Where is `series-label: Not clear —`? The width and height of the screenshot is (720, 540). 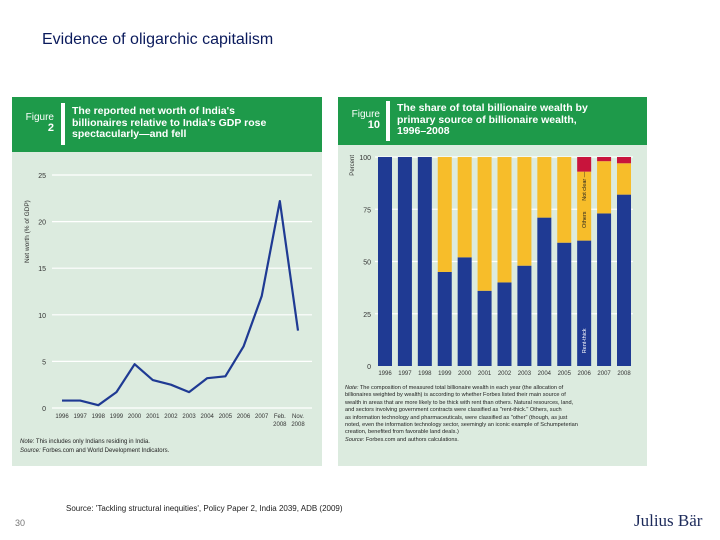 series-label: Not clear — is located at coordinates (585, 186).